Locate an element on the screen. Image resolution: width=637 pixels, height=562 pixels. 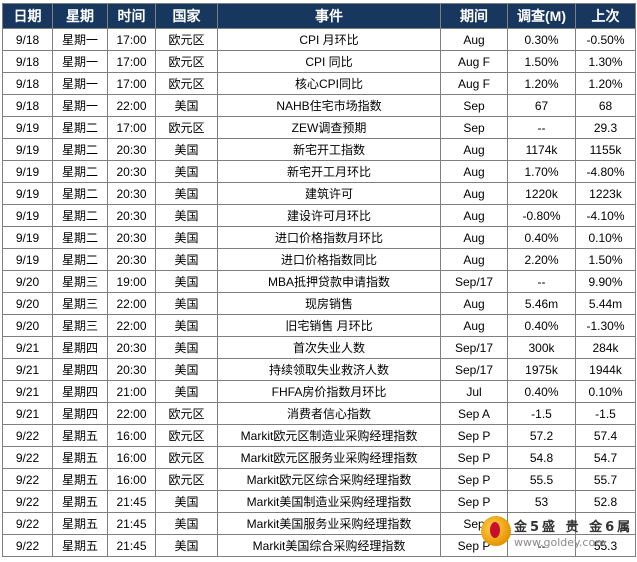
header-date: 日期 is located at coordinates (27, 16).